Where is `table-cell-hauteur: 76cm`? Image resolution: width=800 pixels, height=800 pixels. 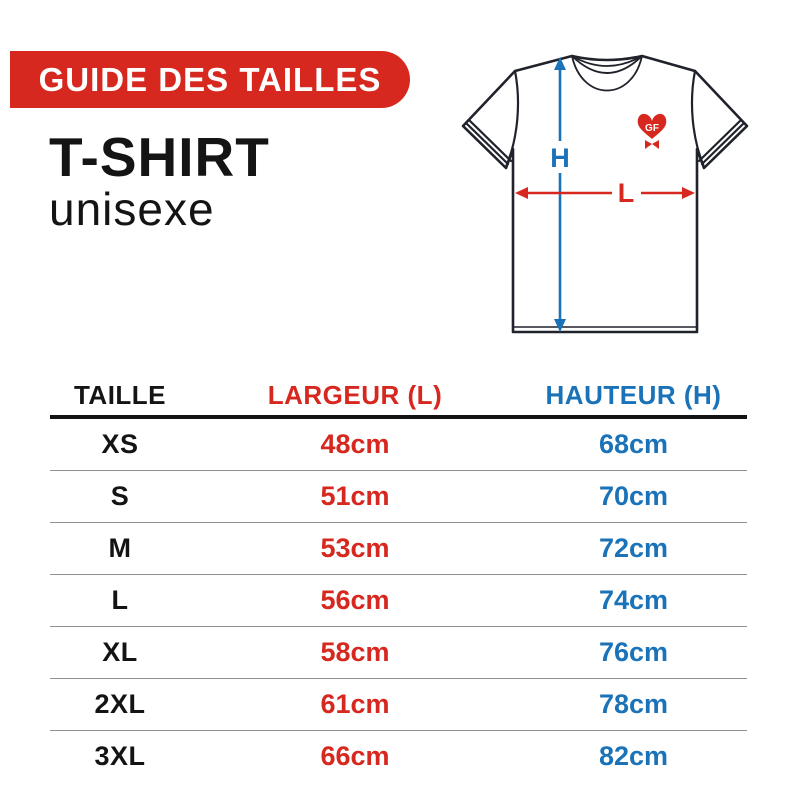 table-cell-hauteur: 76cm is located at coordinates (633, 652).